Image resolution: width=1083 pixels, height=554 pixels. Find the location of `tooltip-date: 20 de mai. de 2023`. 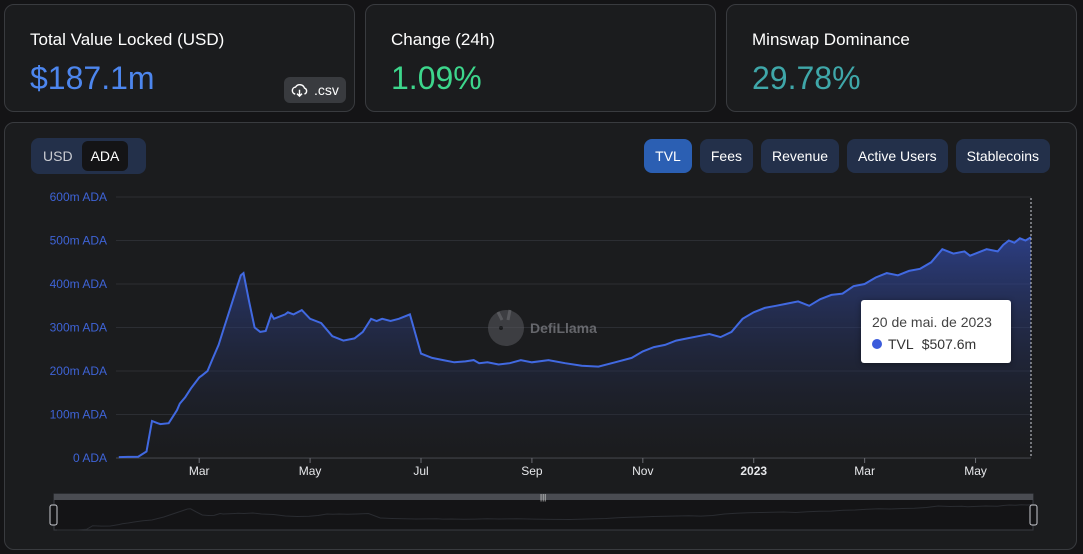

tooltip-date: 20 de mai. de 2023 is located at coordinates (932, 322).